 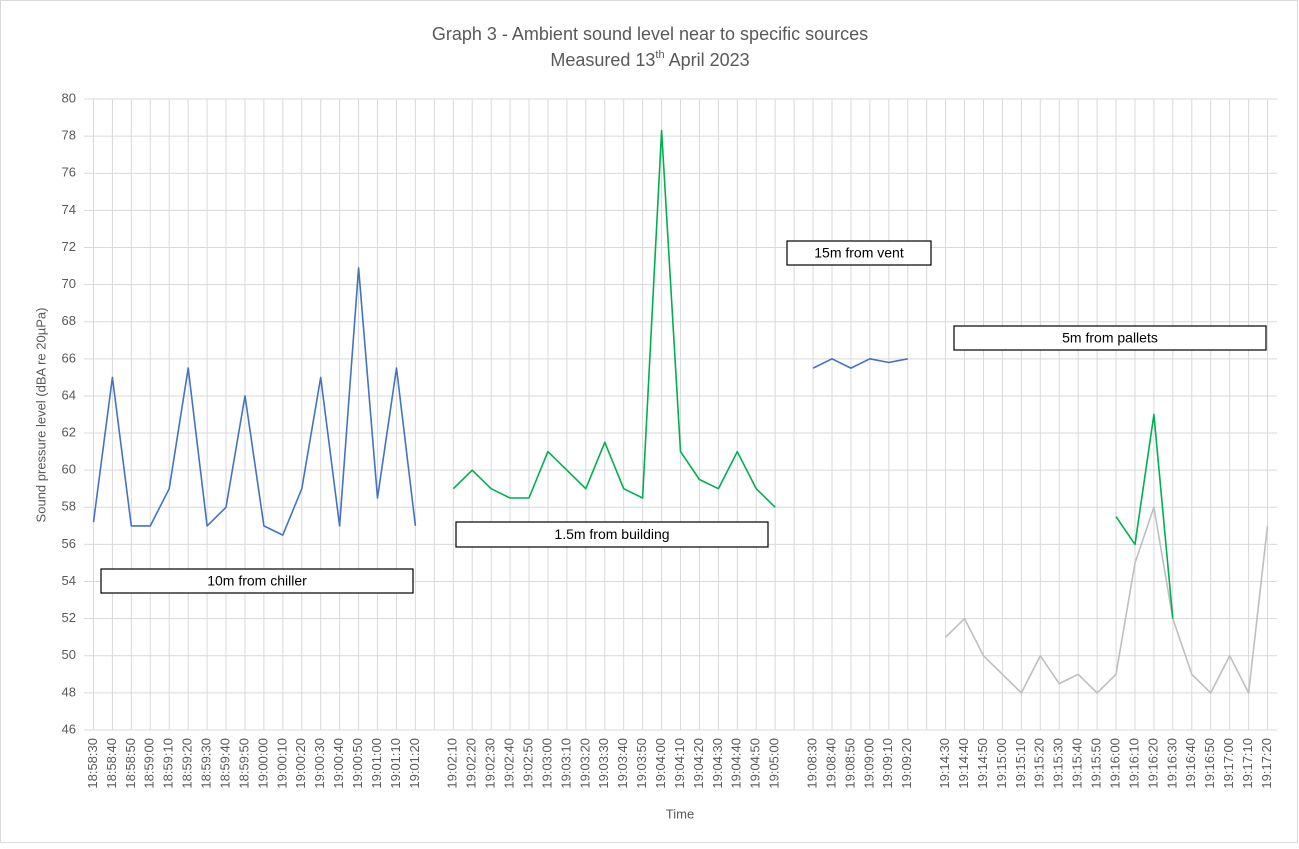 I want to click on y-tick-label: 68, so click(x=69, y=320).